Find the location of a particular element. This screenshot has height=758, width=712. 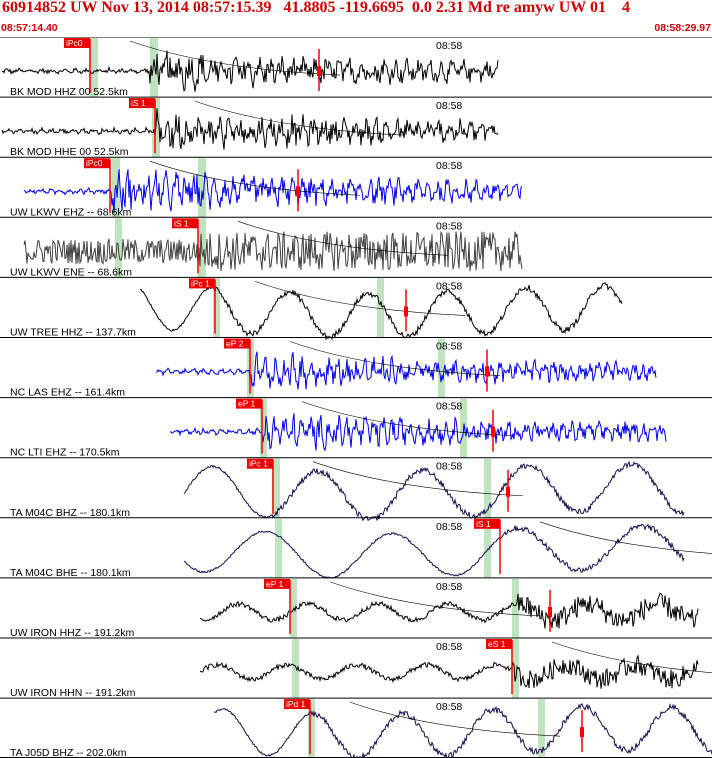

trace-panel: 08:58 iS 1 UW LKWV ENE -- 68.6km is located at coordinates (356, 247).